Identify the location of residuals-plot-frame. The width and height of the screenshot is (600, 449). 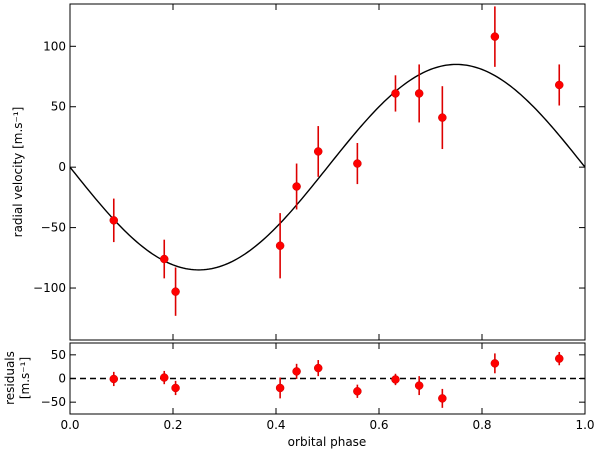
(327, 378).